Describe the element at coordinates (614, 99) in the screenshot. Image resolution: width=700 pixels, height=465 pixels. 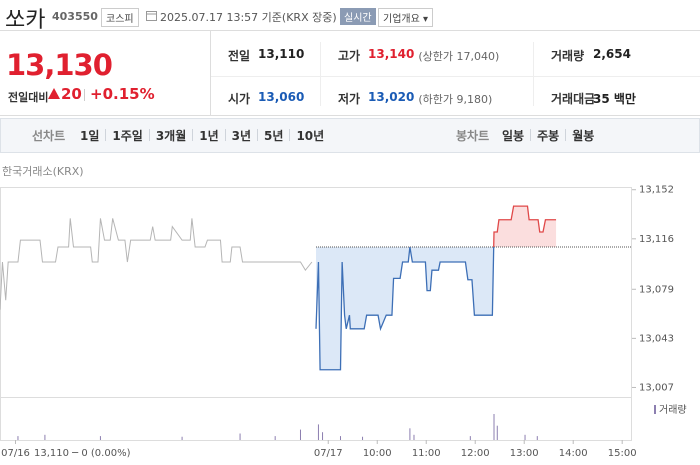
I see `summary-value: 35 백만` at that location.